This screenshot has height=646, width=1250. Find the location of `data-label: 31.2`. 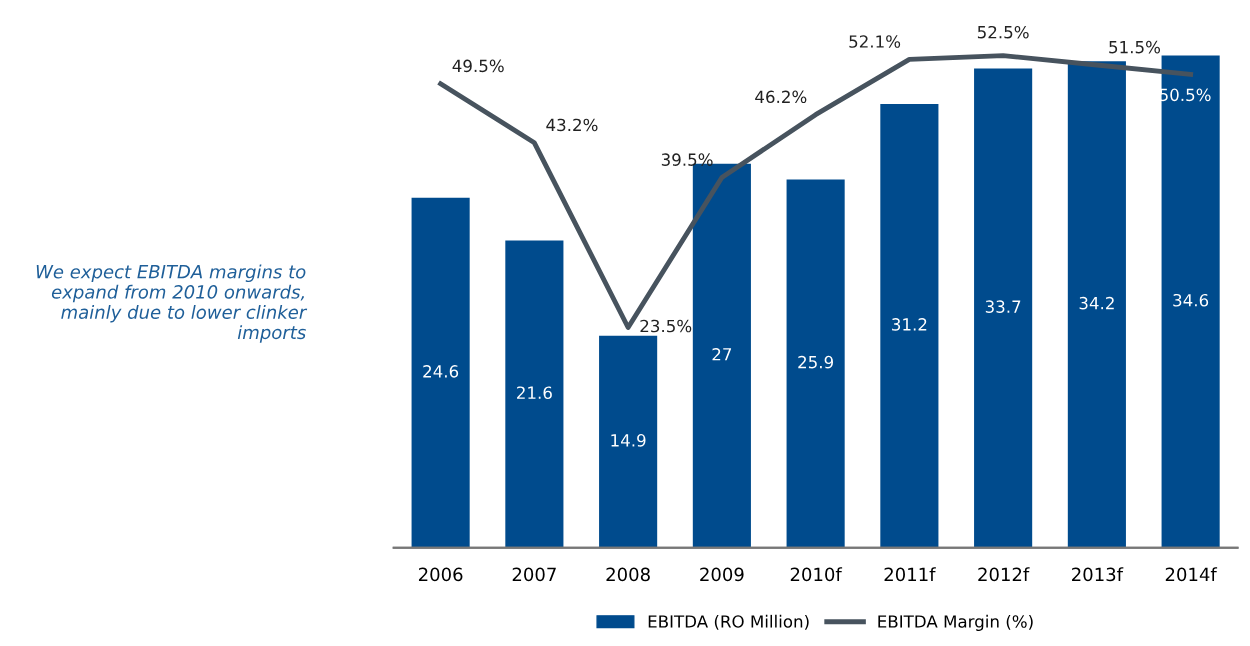

data-label: 31.2 is located at coordinates (909, 324).